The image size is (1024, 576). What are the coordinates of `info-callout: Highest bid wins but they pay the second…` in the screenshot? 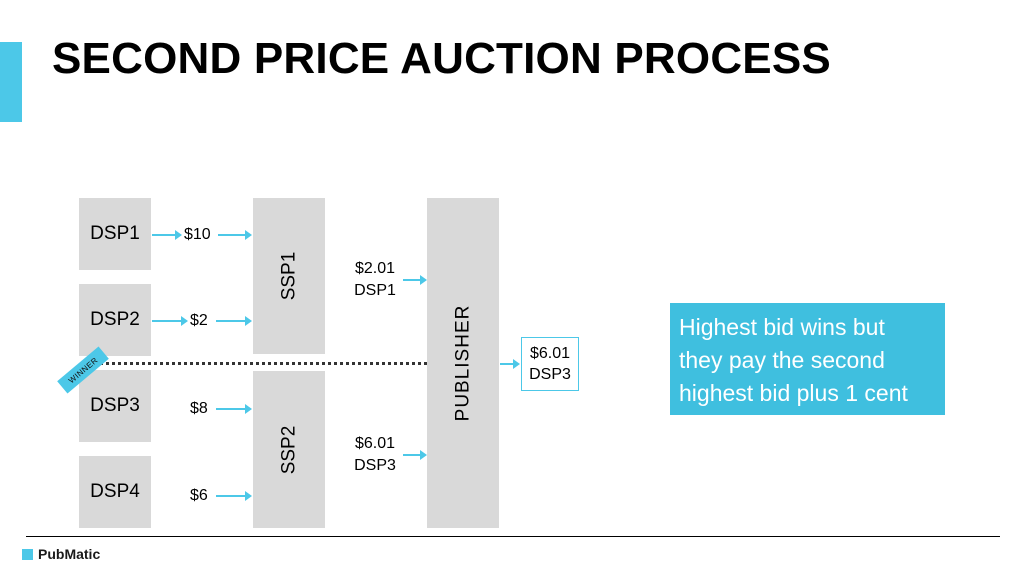 It's located at (807, 359).